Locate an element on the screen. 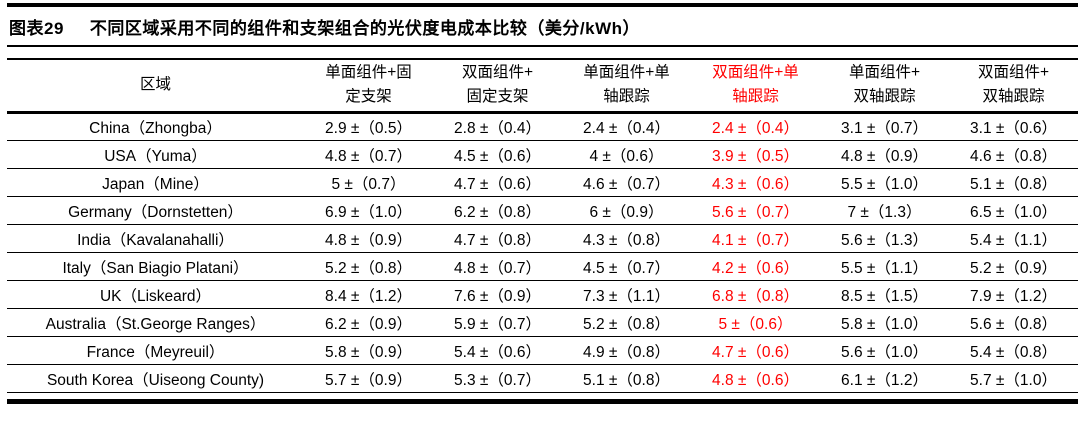  value-cell: 8.5 ±（1.5） is located at coordinates (884, 294).